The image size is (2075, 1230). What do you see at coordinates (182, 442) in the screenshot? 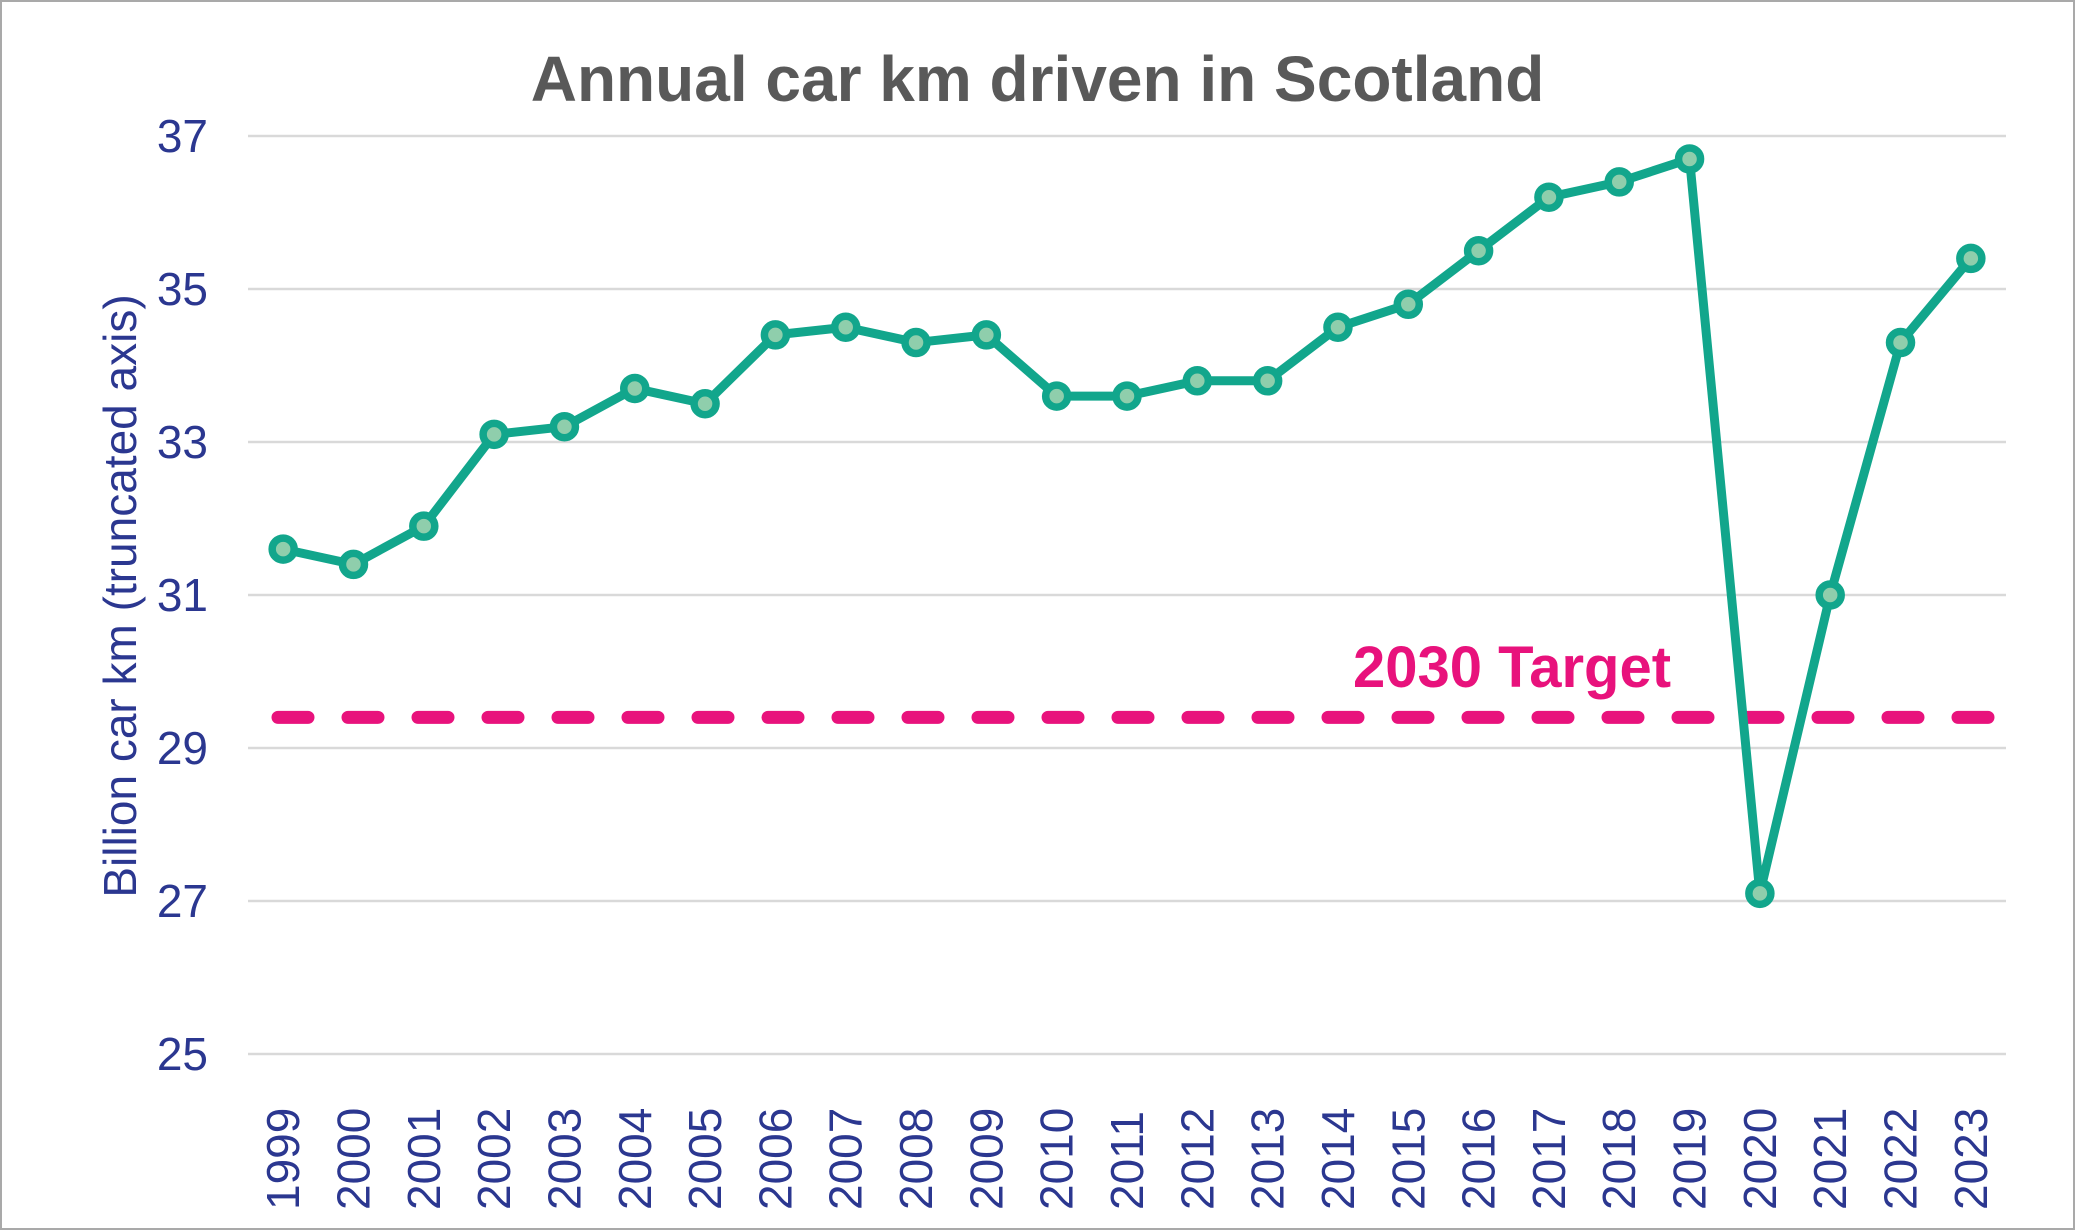
I see `y-tick-label-33: 33` at bounding box center [182, 442].